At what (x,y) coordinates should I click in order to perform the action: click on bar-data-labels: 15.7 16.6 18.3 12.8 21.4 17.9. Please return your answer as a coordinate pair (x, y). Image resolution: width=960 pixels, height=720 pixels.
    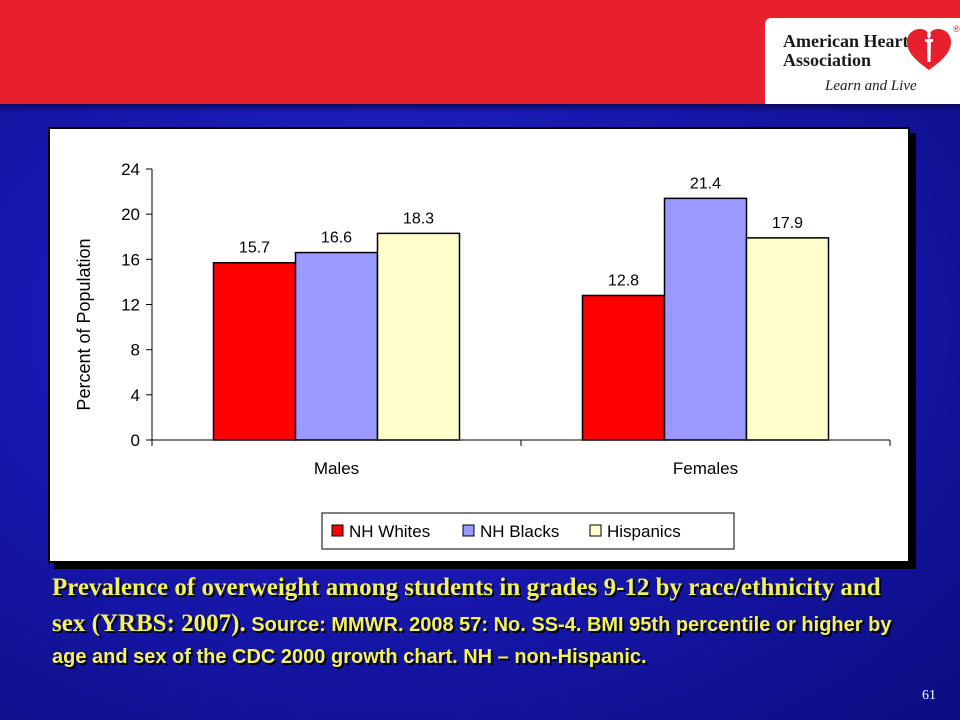
    Looking at the image, I should click on (521, 232).